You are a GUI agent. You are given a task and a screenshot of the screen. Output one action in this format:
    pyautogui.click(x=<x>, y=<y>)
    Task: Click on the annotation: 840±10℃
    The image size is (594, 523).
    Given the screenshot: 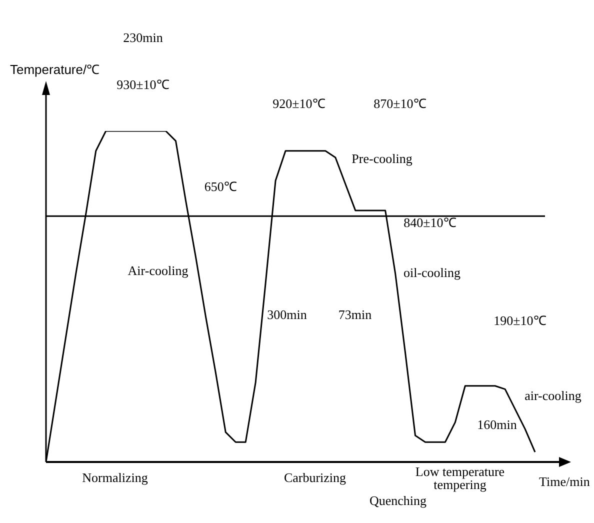 What is the action you would take?
    pyautogui.click(x=430, y=222)
    